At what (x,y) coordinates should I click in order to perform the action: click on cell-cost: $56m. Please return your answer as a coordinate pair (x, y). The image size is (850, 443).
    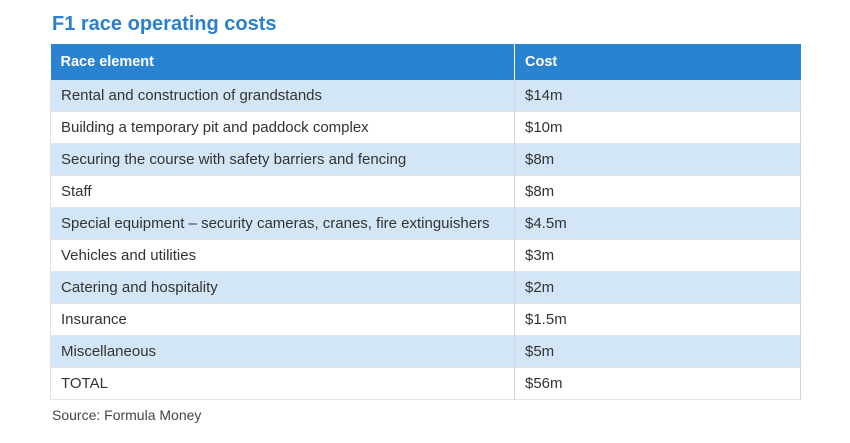
    Looking at the image, I should click on (657, 383).